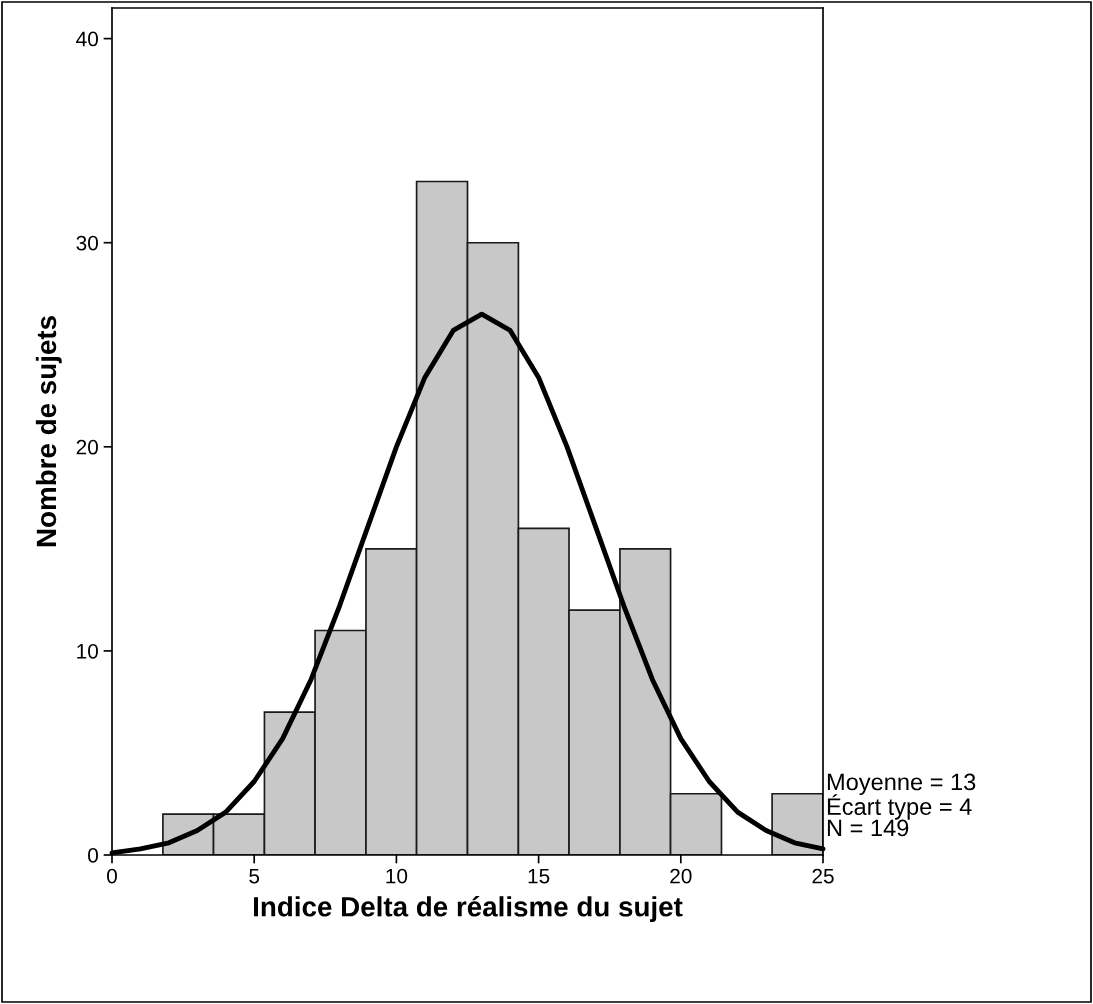  Describe the element at coordinates (87, 39) in the screenshot. I see `y-tick-label: 40` at that location.